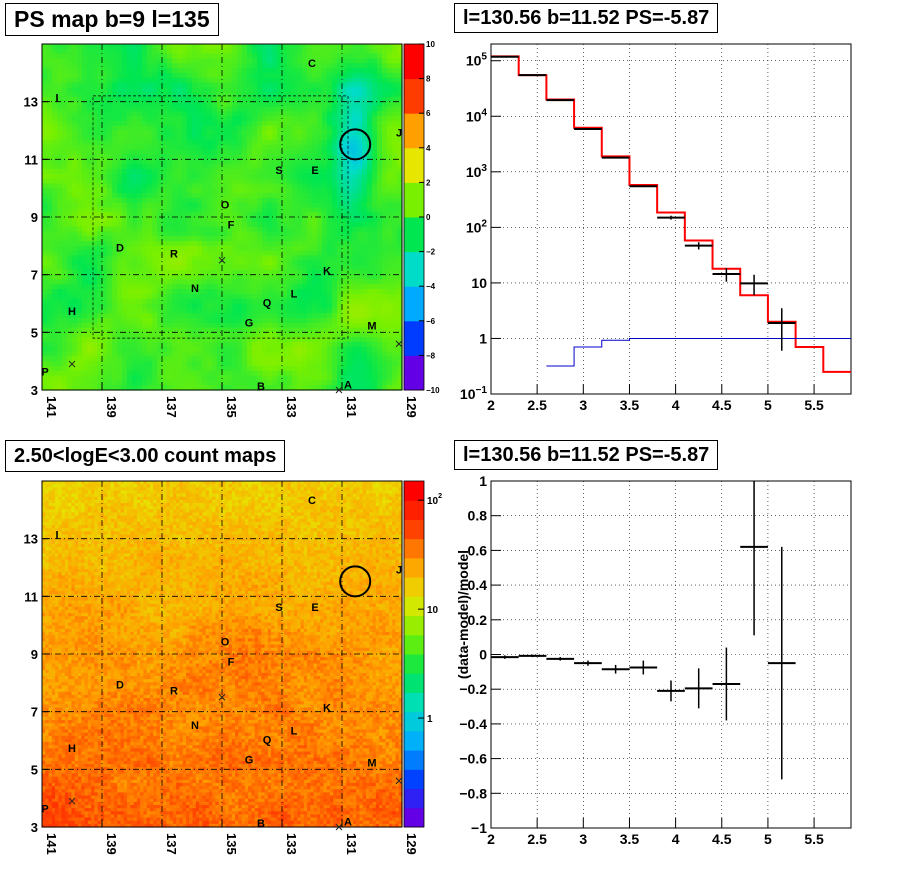 This screenshot has width=898, height=875. I want to click on y-tick-label: 7, so click(34, 275).